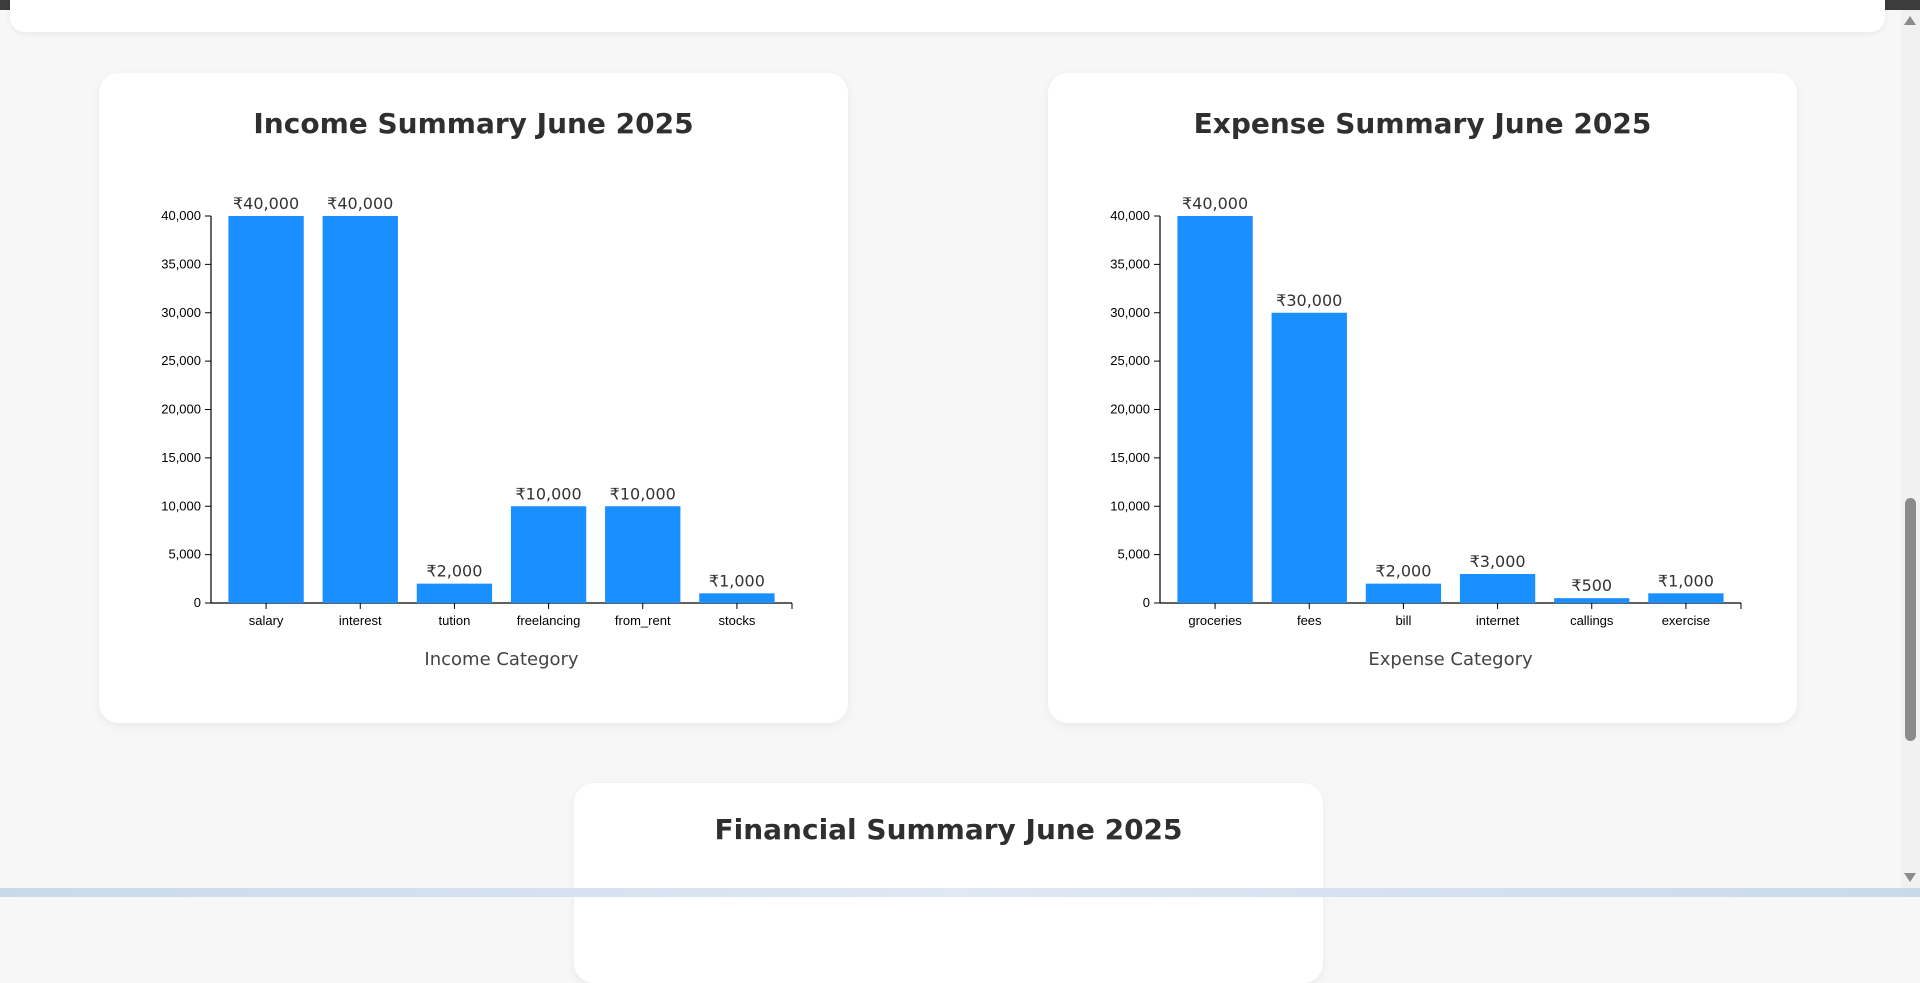 The image size is (1920, 983). What do you see at coordinates (736, 620) in the screenshot?
I see `x-tick-label: stocks` at bounding box center [736, 620].